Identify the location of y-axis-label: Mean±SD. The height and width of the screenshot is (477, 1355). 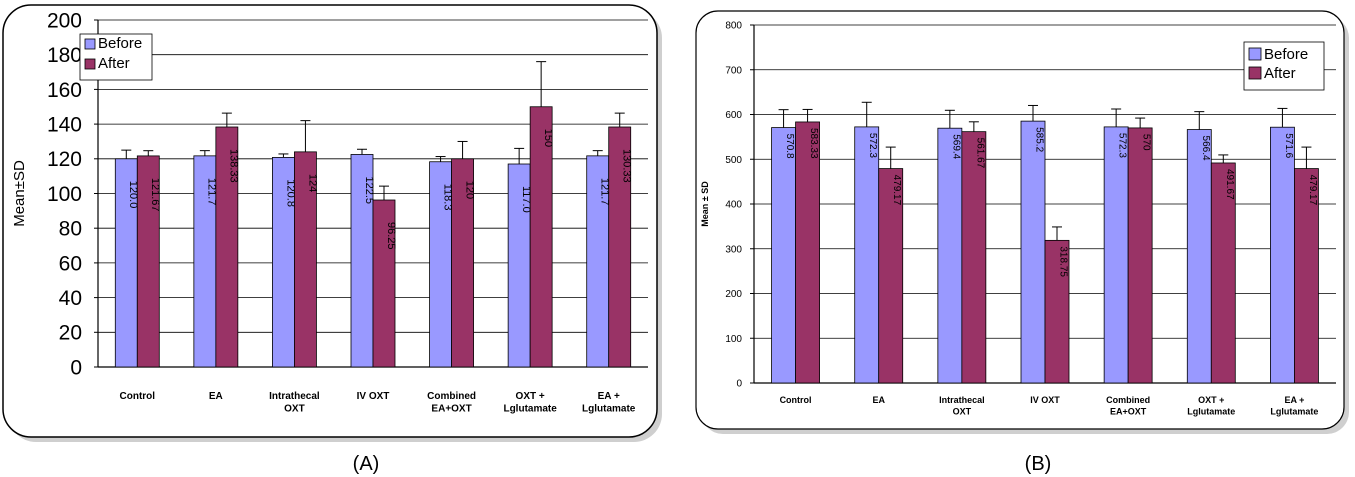
(19, 193).